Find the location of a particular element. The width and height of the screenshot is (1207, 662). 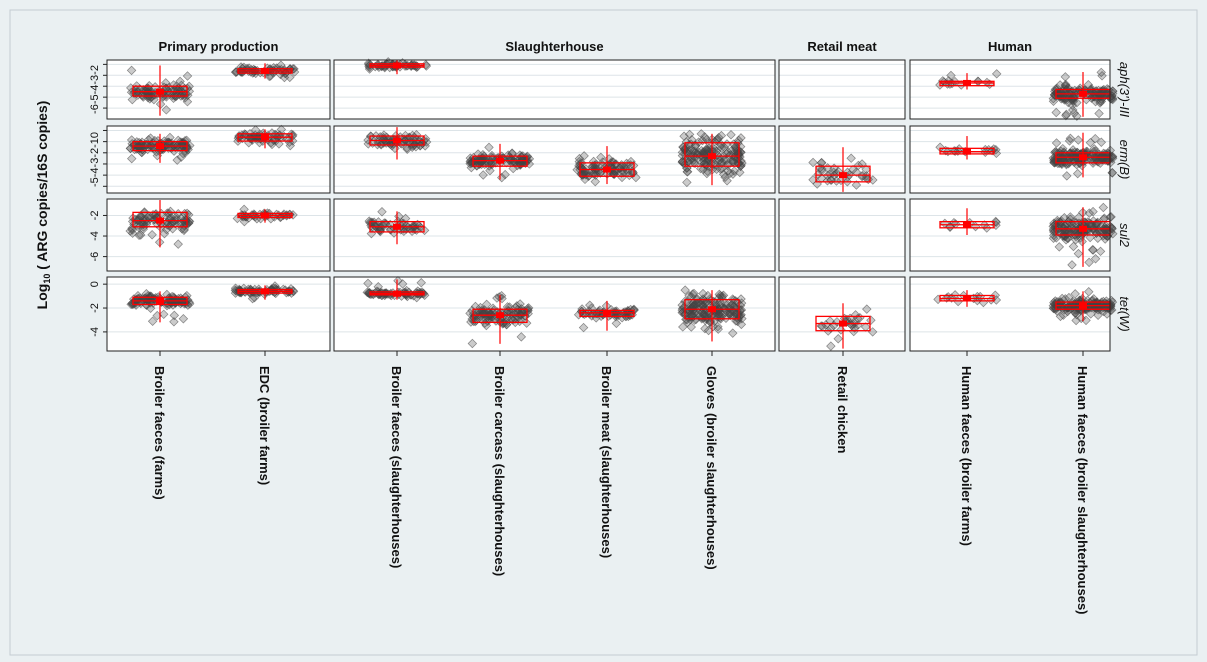

y-tick-label: -2 is located at coordinates (95, 308).